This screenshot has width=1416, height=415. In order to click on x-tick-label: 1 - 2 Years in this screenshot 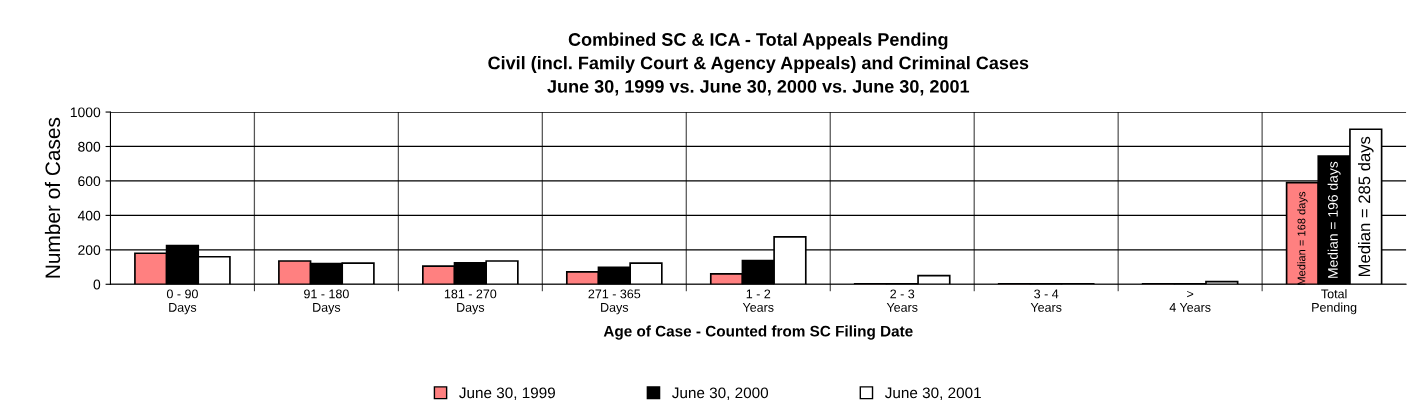, I will do `click(758, 300)`.